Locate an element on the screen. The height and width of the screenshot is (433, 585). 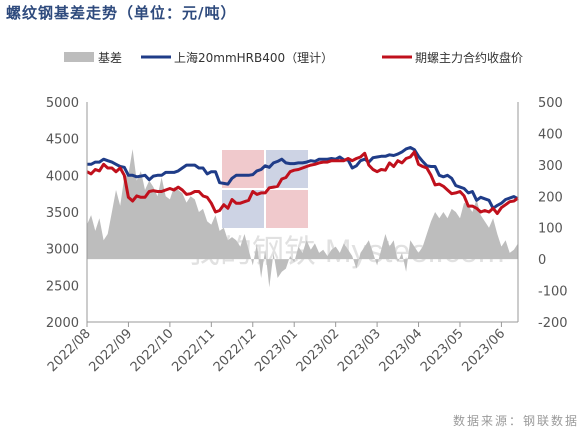
y-right-tick-label: -200 is located at coordinates (553, 323).